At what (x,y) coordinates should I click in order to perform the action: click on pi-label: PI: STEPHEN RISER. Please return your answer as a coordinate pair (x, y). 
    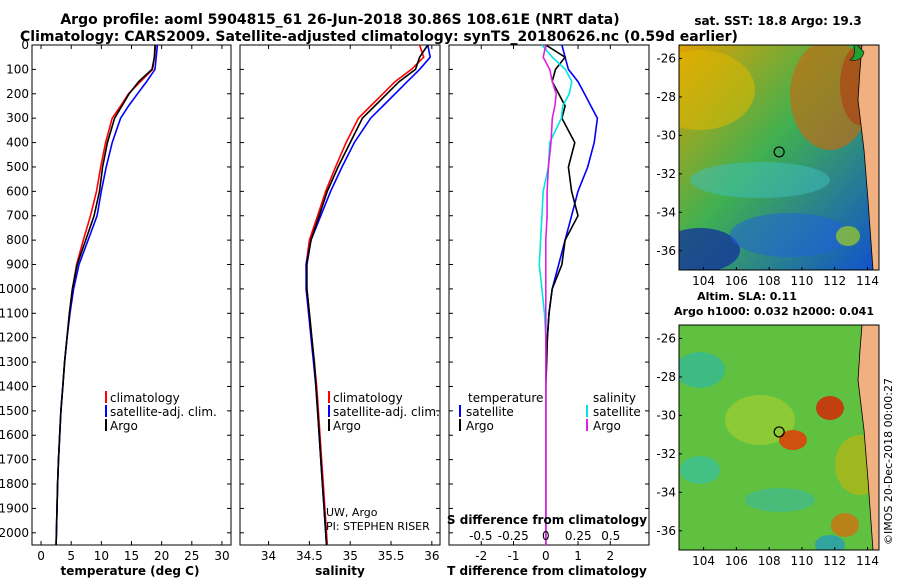
    Looking at the image, I should click on (378, 526).